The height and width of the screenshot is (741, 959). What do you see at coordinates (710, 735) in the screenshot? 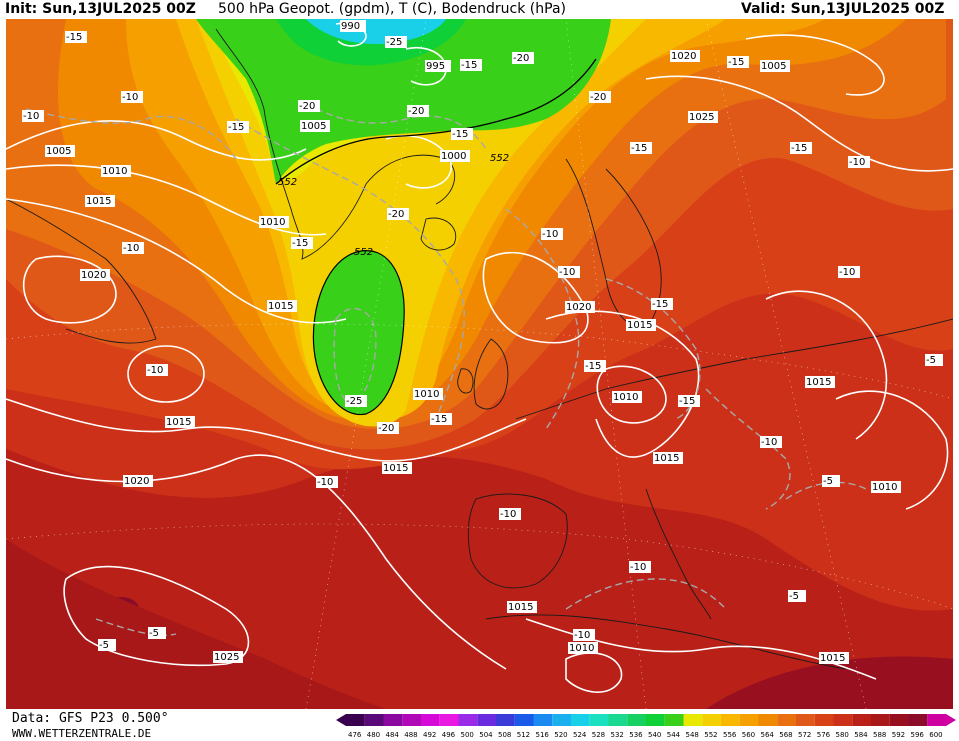
I see `color-legend-tick-label: 552` at bounding box center [710, 735].